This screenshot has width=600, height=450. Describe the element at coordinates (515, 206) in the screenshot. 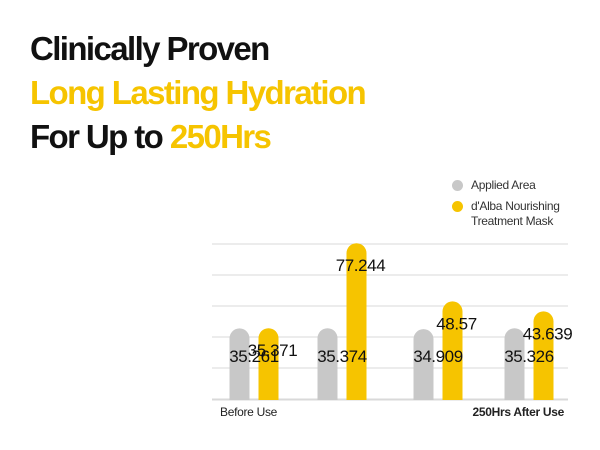

I see `legend-label-line: d'Alba Nourishing` at that location.